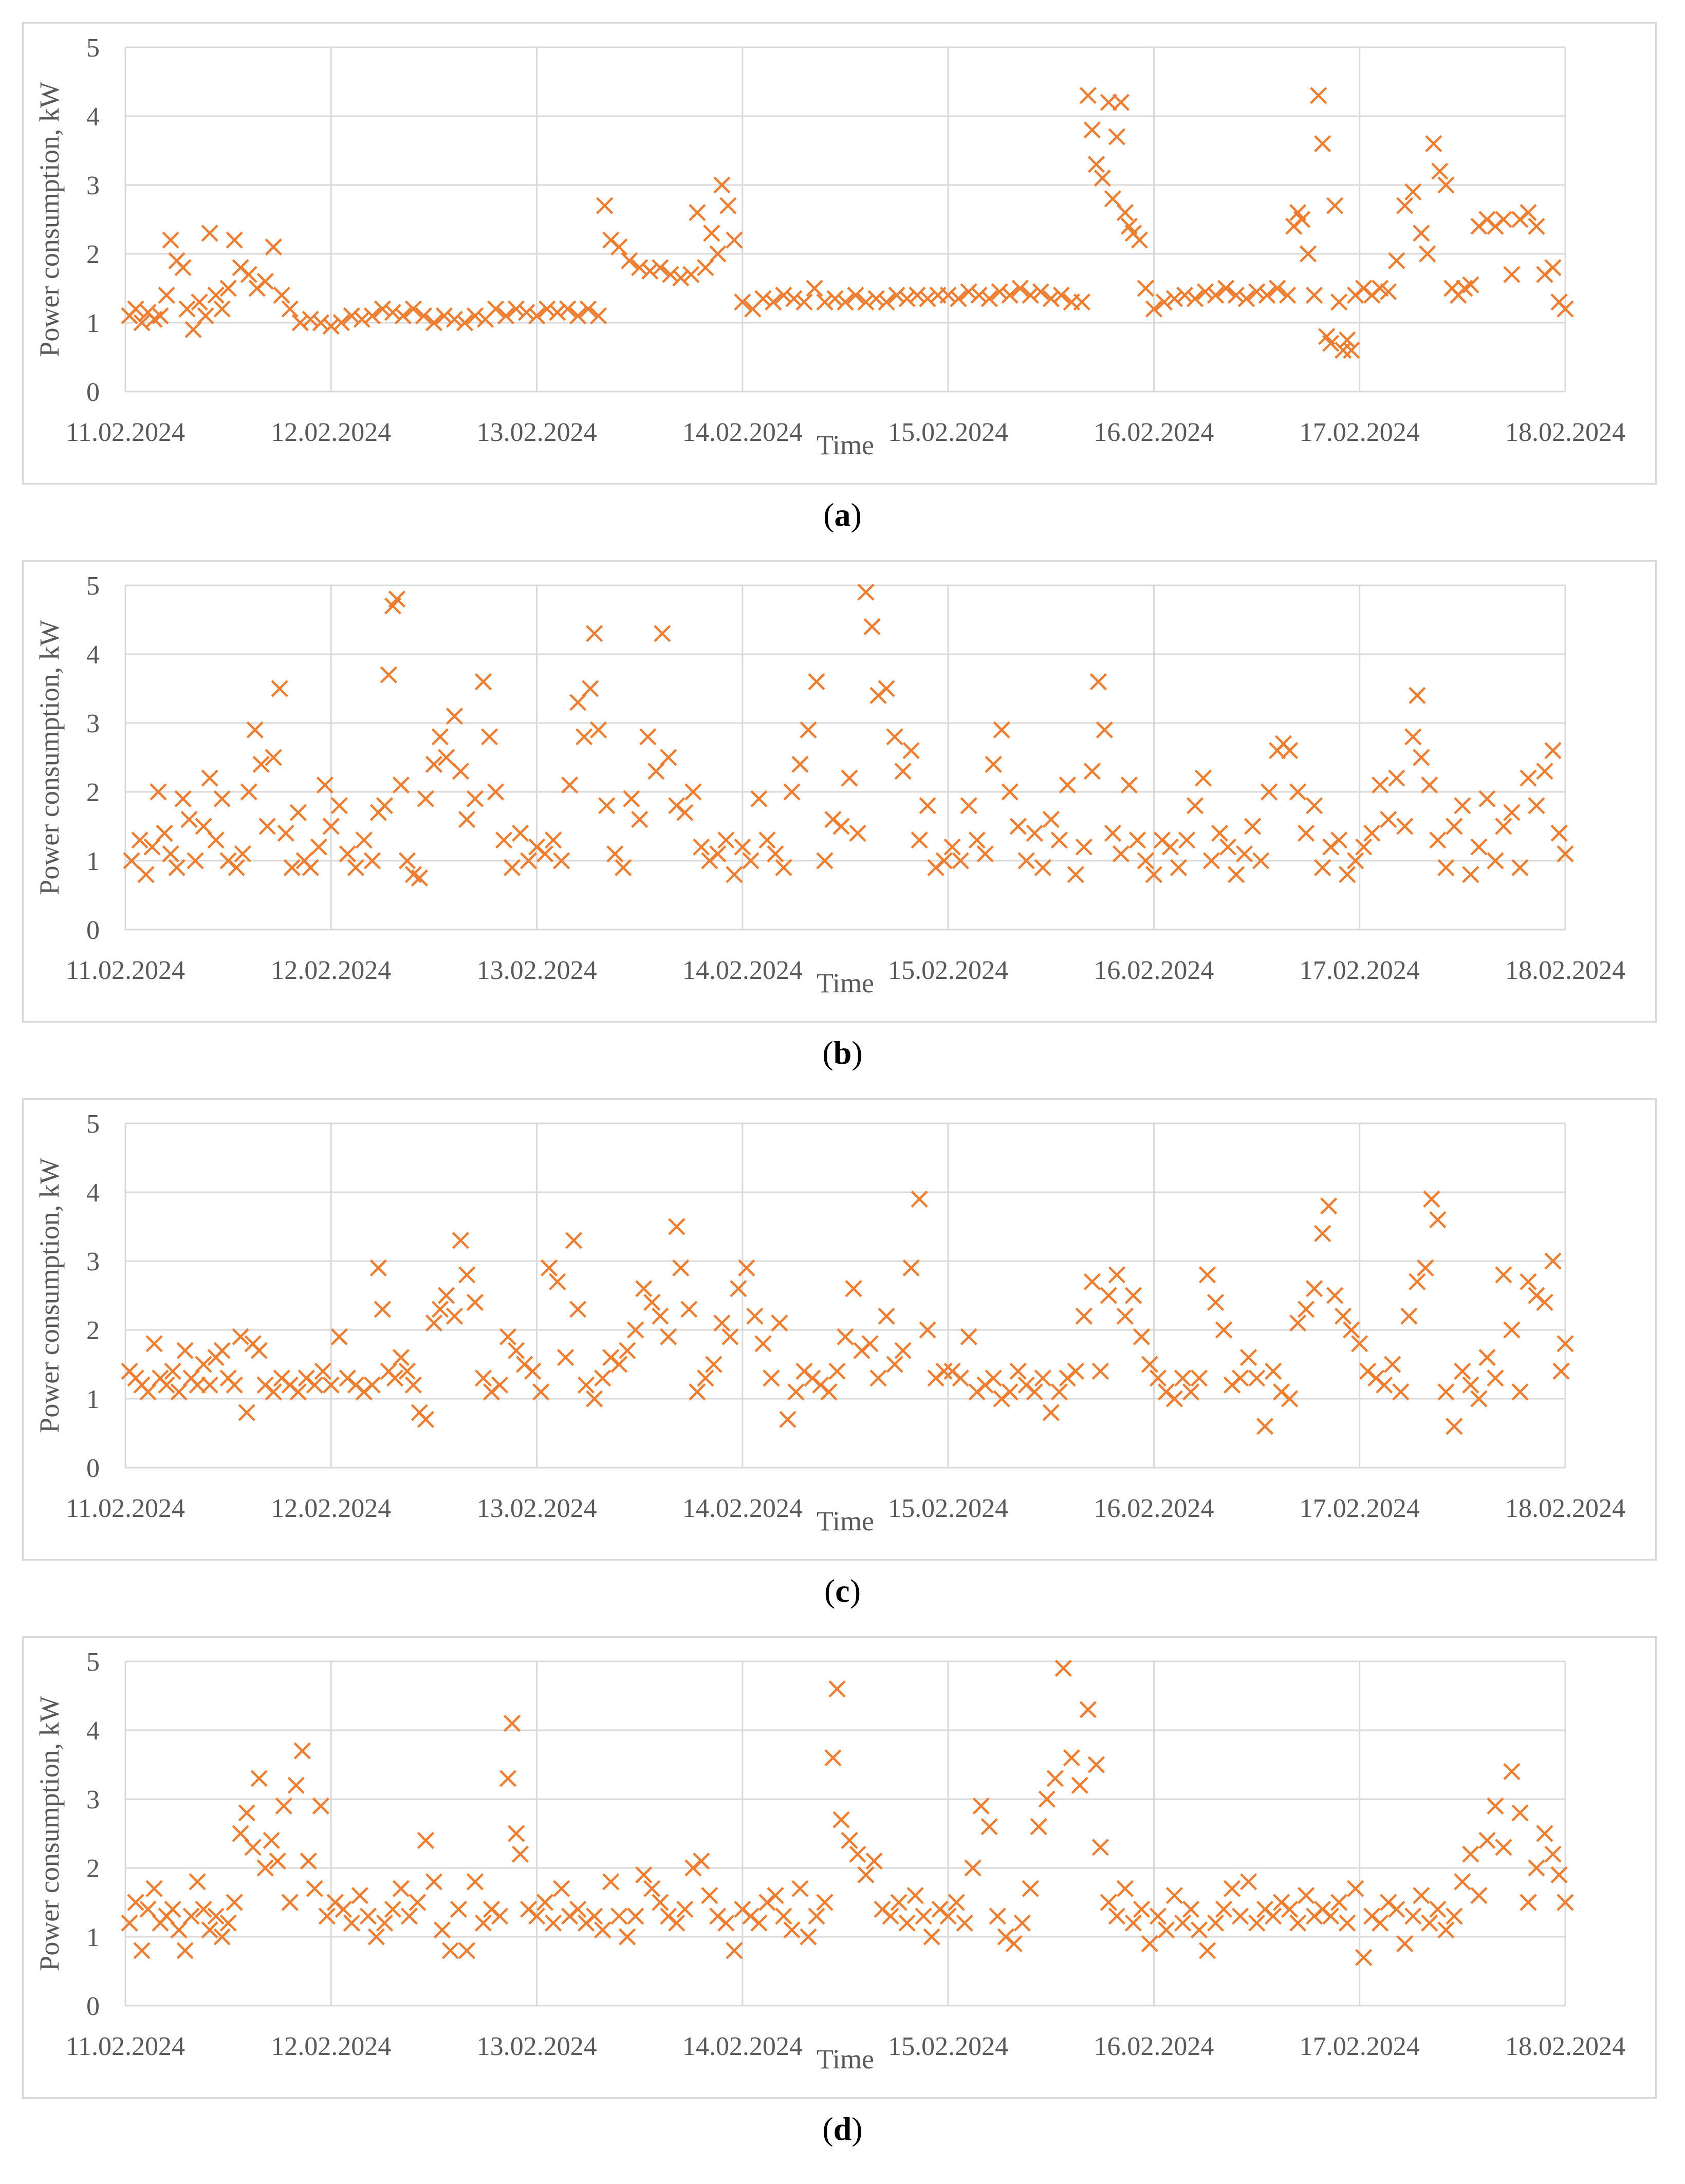 Image resolution: width=1685 pixels, height=2184 pixels. I want to click on x-tick-label: 15.02.2024, so click(948, 970).